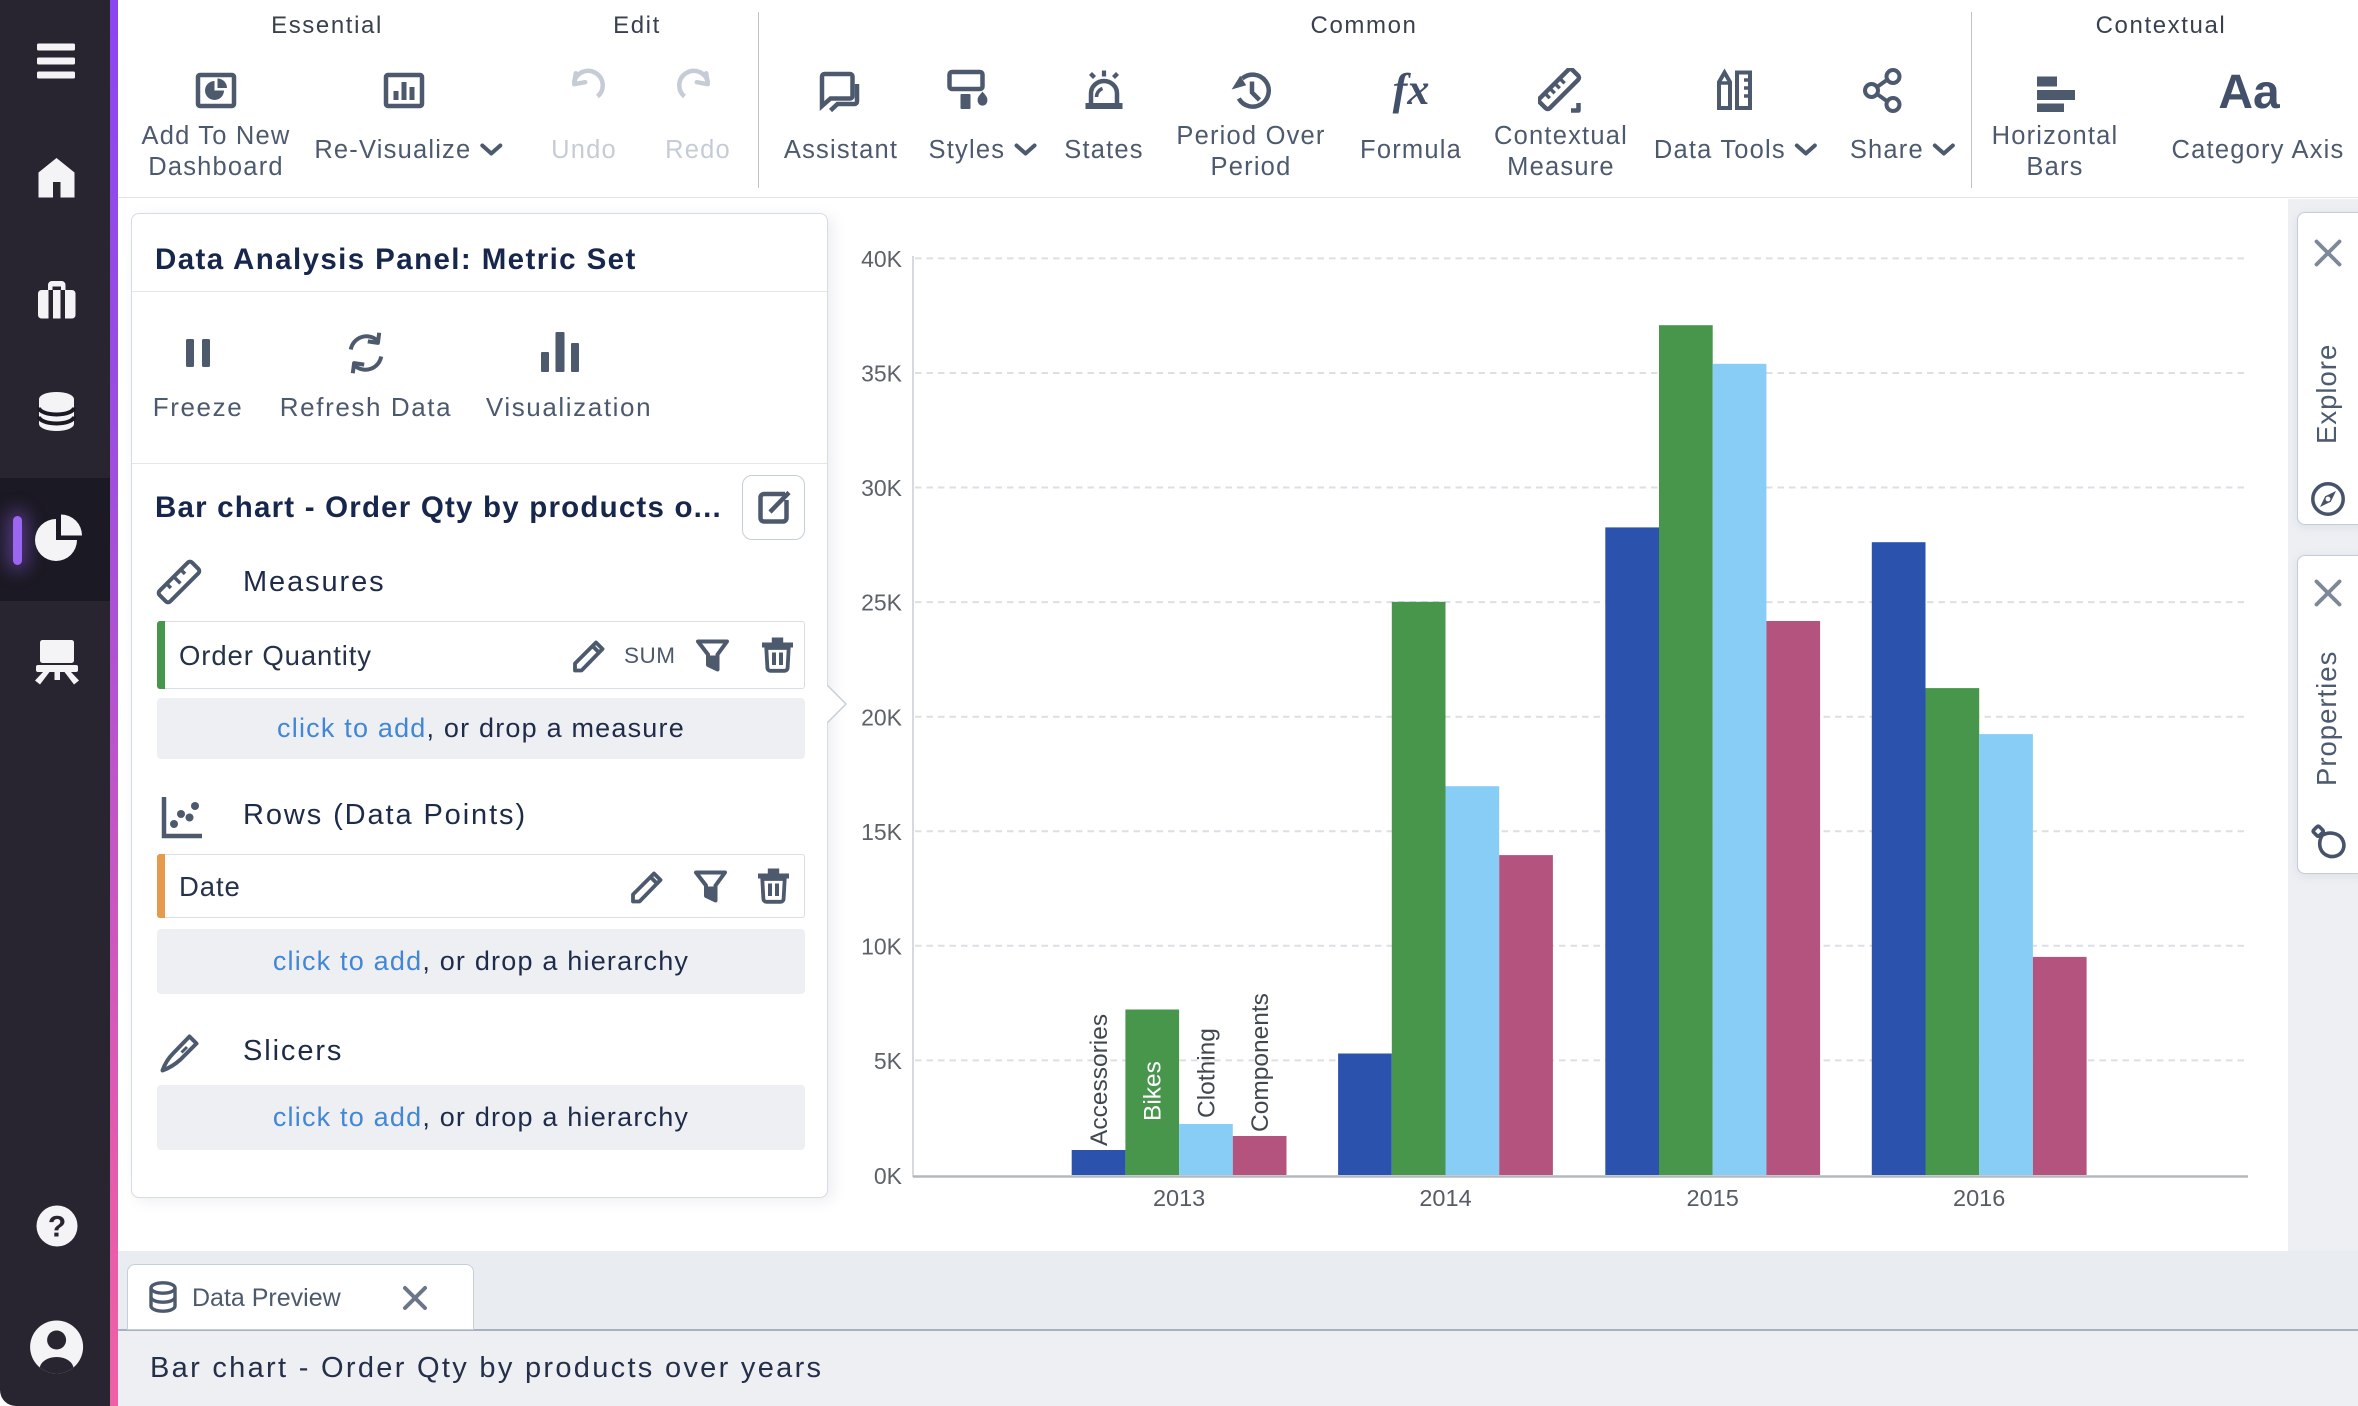 The width and height of the screenshot is (2358, 1406). I want to click on svg-text: 25K, so click(882, 603).